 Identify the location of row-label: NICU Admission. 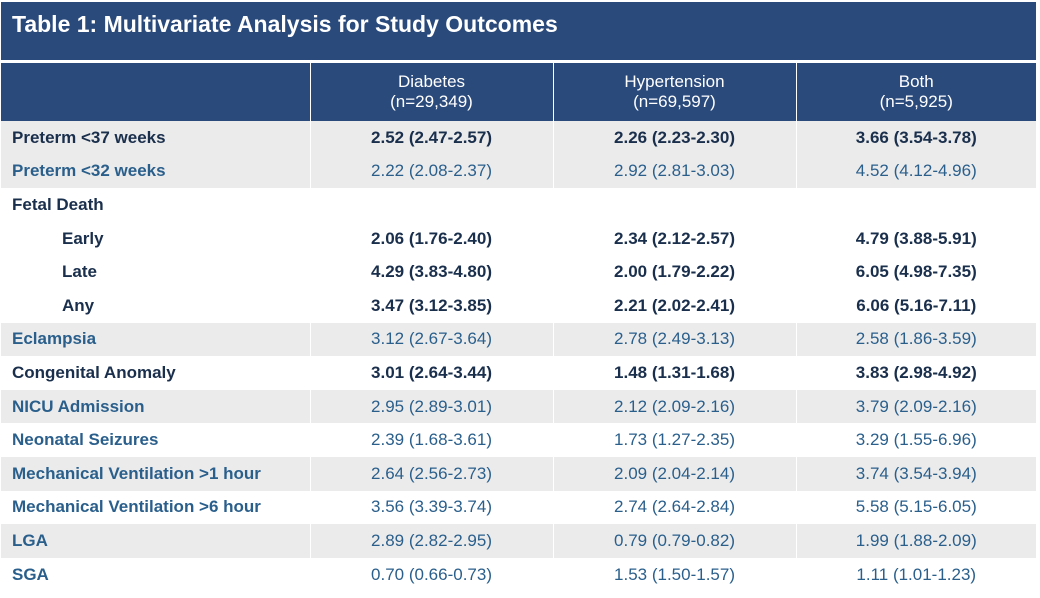
(155, 406).